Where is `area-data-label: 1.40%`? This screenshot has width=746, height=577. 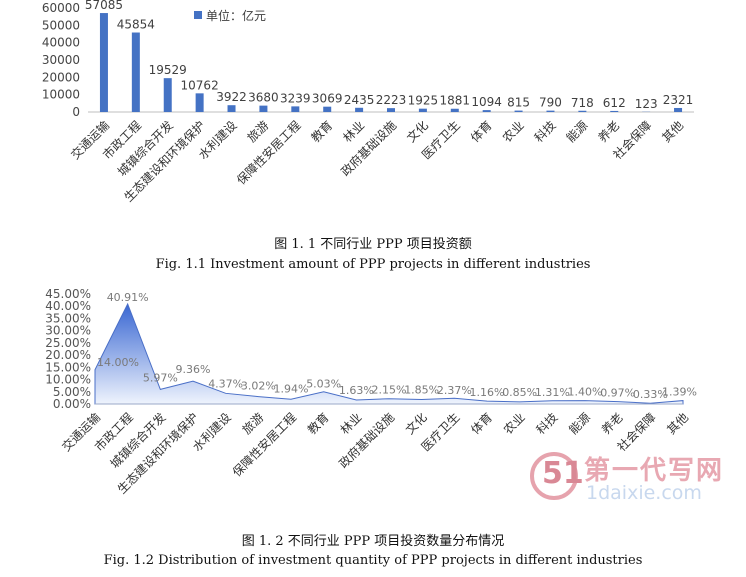
area-data-label: 1.40% is located at coordinates (585, 392).